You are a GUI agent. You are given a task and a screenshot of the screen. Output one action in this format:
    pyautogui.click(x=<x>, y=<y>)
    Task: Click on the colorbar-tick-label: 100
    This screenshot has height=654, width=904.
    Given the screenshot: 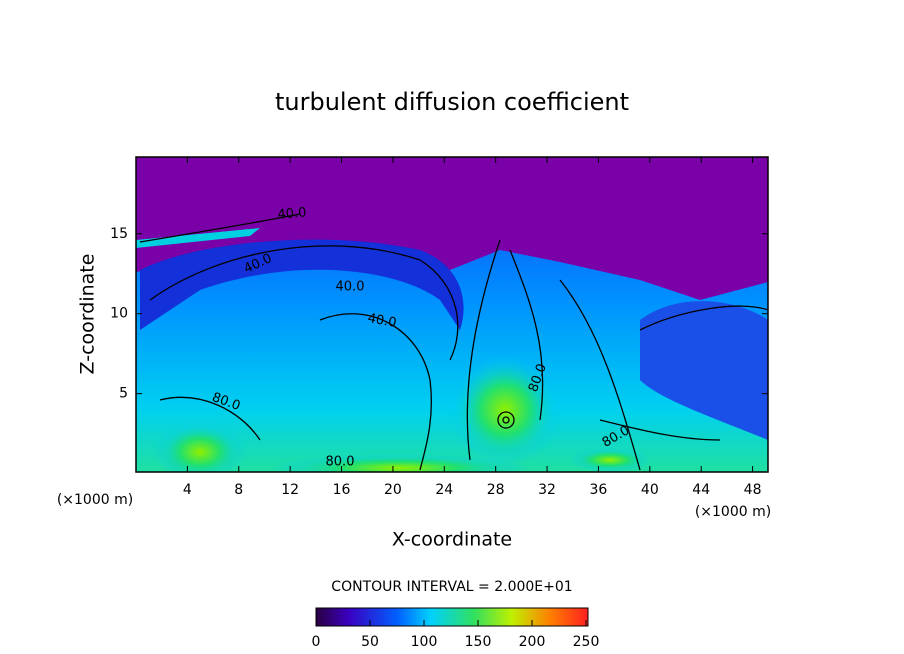 What is the action you would take?
    pyautogui.click(x=424, y=642)
    